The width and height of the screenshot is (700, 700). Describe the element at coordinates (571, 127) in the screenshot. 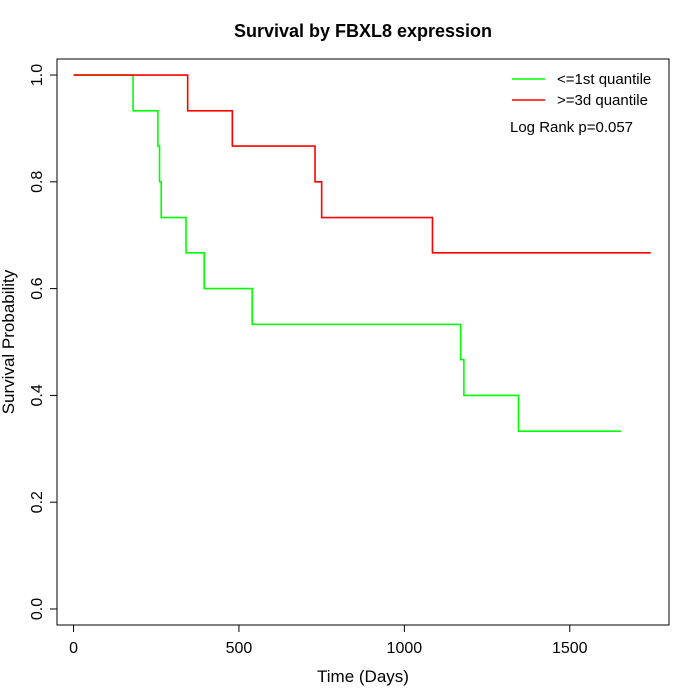

I see `log-rank-annotation: Log Rank p=0.057` at that location.